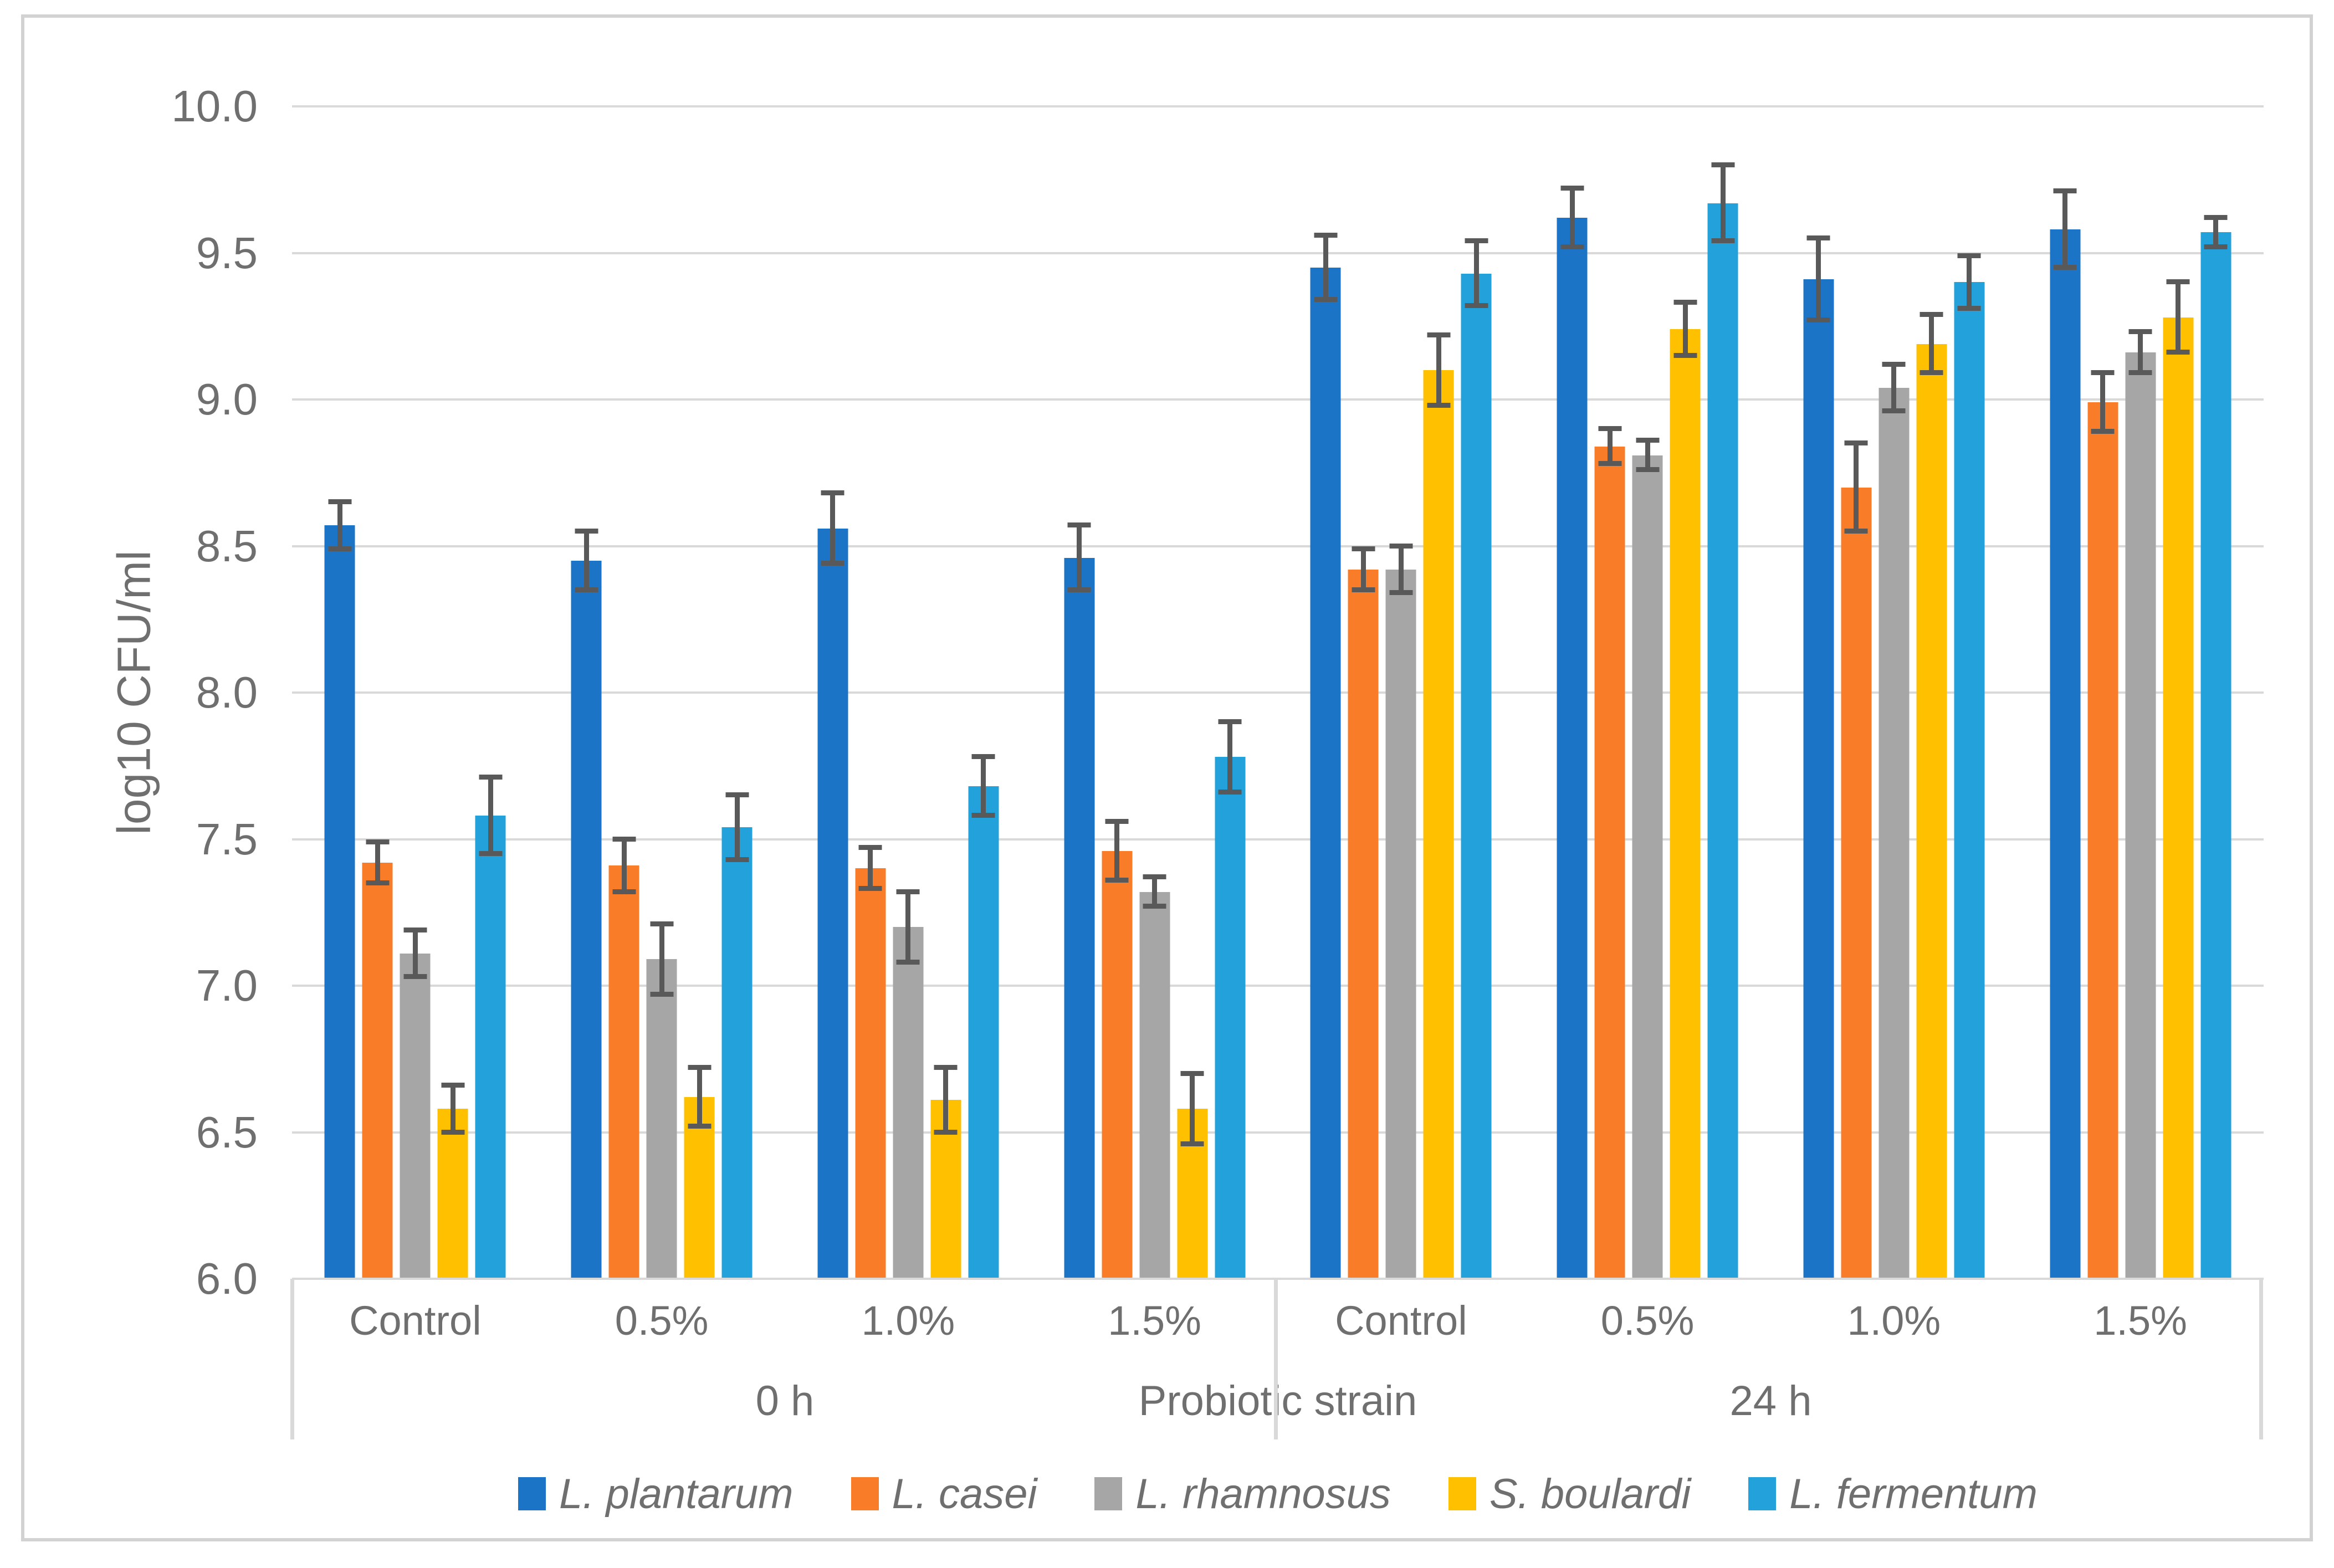  Describe the element at coordinates (1648, 1320) in the screenshot. I see `category-label: 0.5%` at that location.